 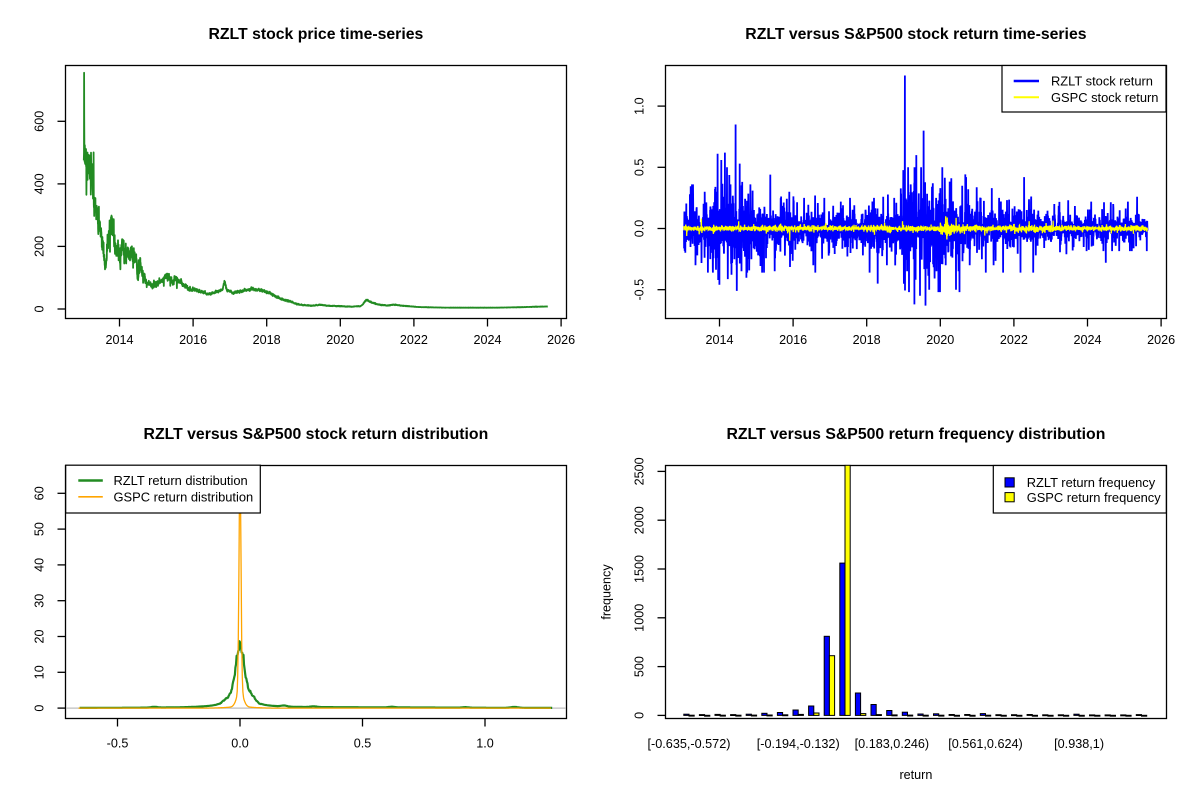 What do you see at coordinates (1104, 97) in the screenshot?
I see `svg-text: GSPC stock return` at bounding box center [1104, 97].